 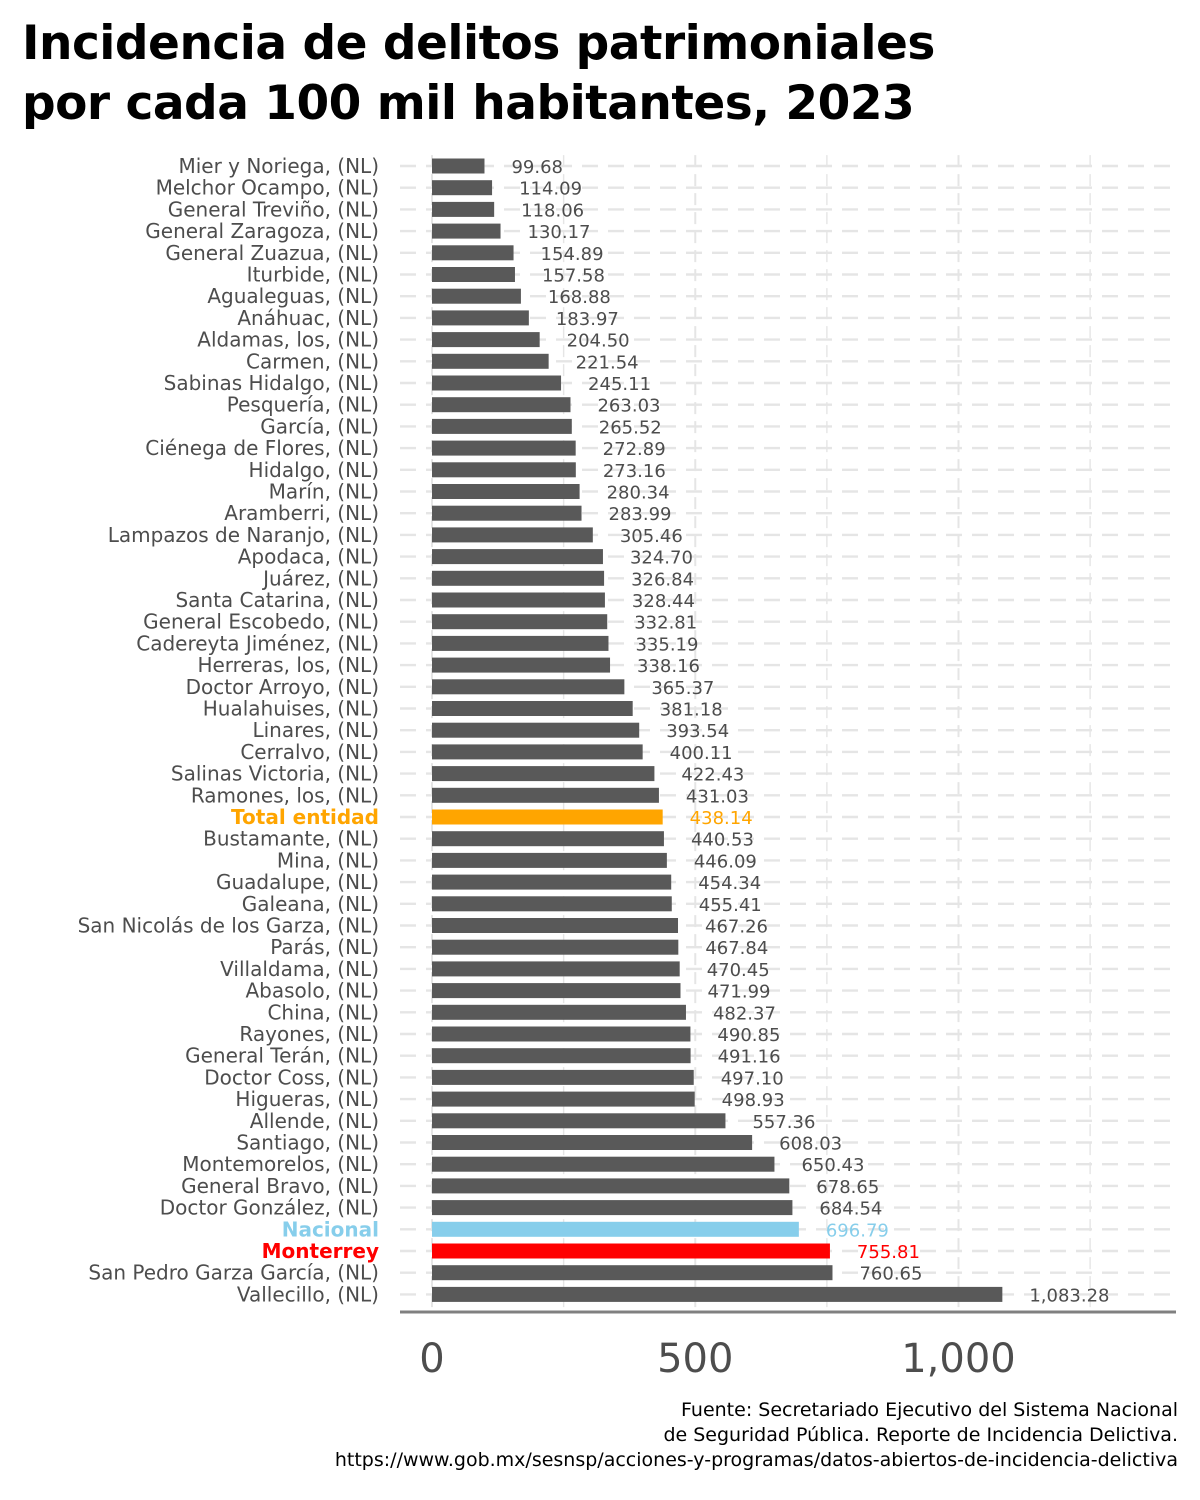 I want to click on category-label-rayones-nl: Rayones, (NL), so click(x=309, y=1034).